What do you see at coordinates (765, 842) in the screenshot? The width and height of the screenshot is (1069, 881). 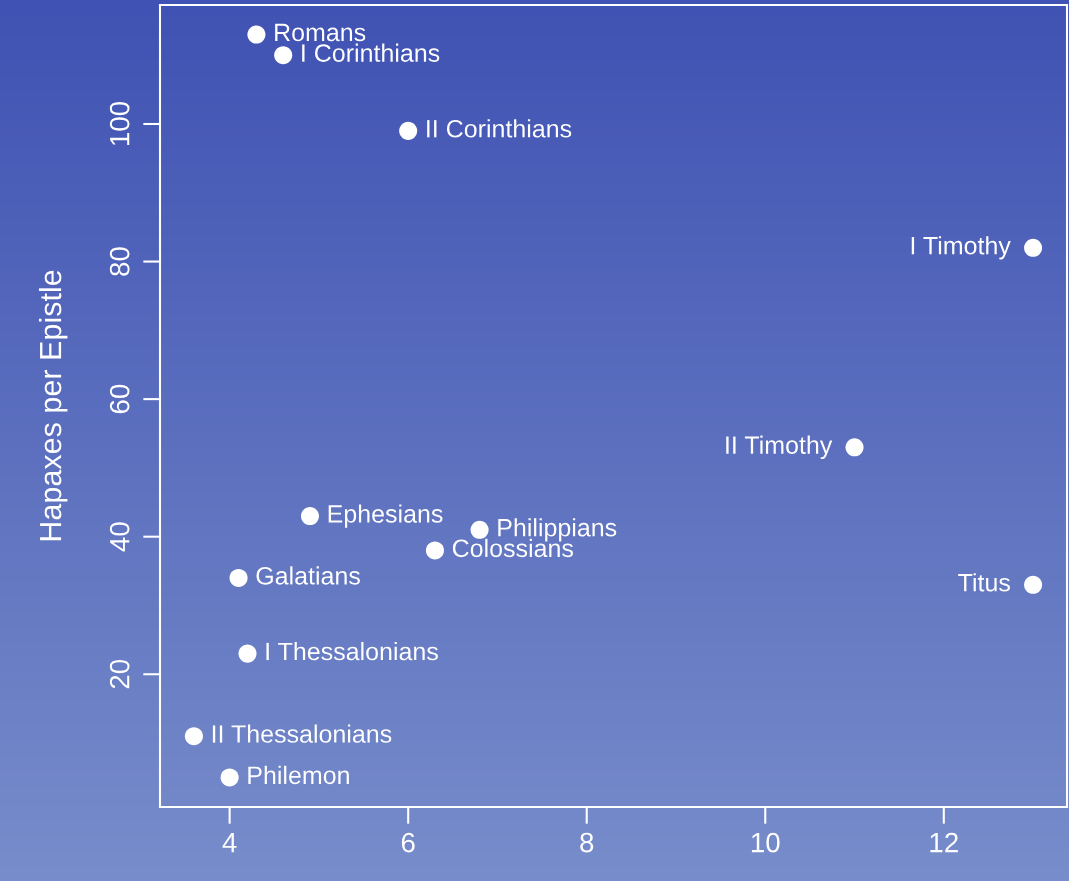 I see `x-tick-label: 10` at bounding box center [765, 842].